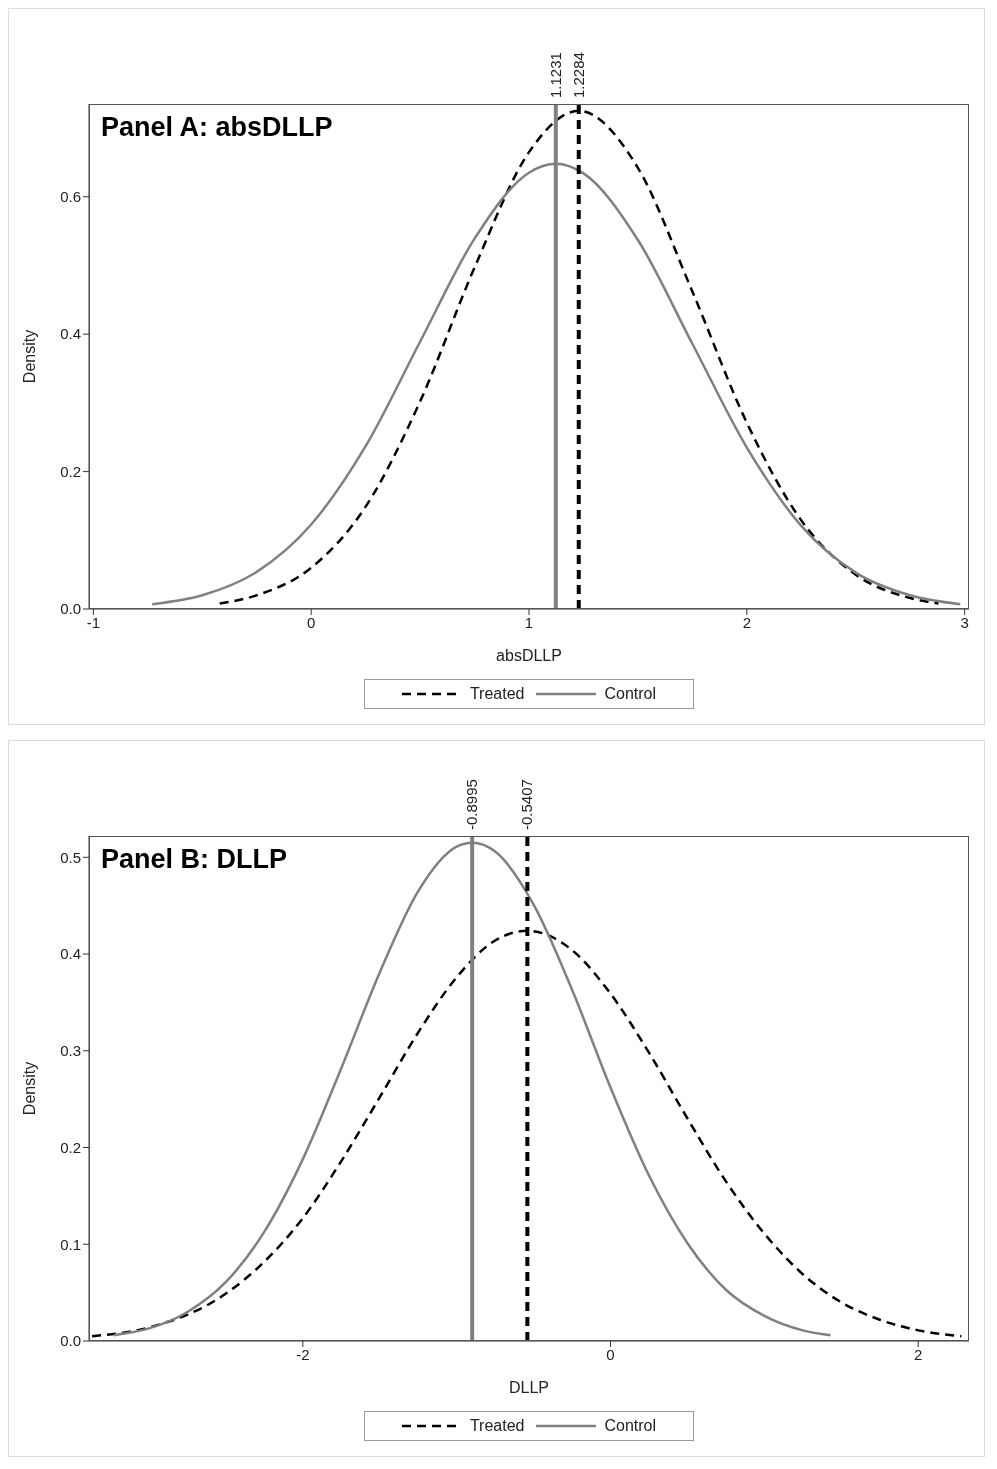 This screenshot has width=997, height=1469. I want to click on ref-line-label: -0.8995, so click(472, 804).